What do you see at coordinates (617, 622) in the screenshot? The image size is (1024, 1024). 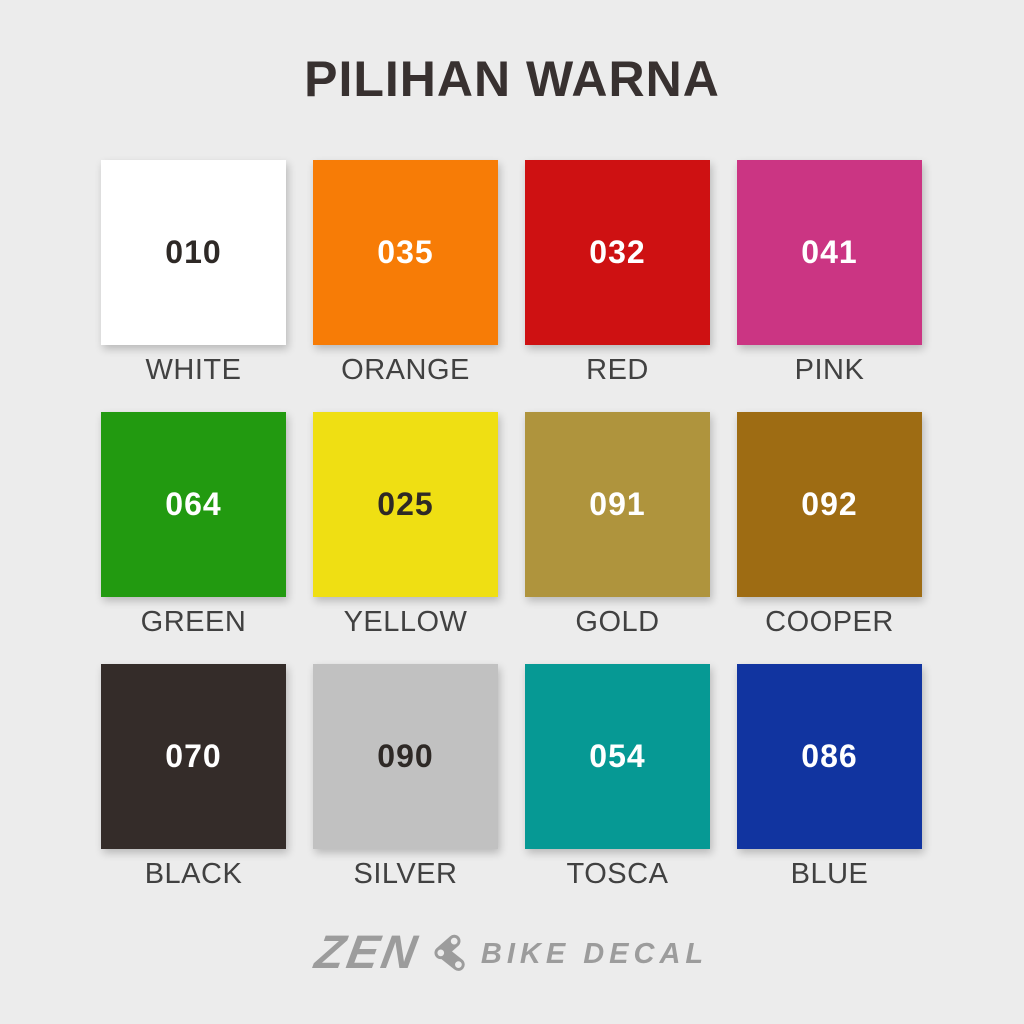 I see `color-name-label: GOLD` at bounding box center [617, 622].